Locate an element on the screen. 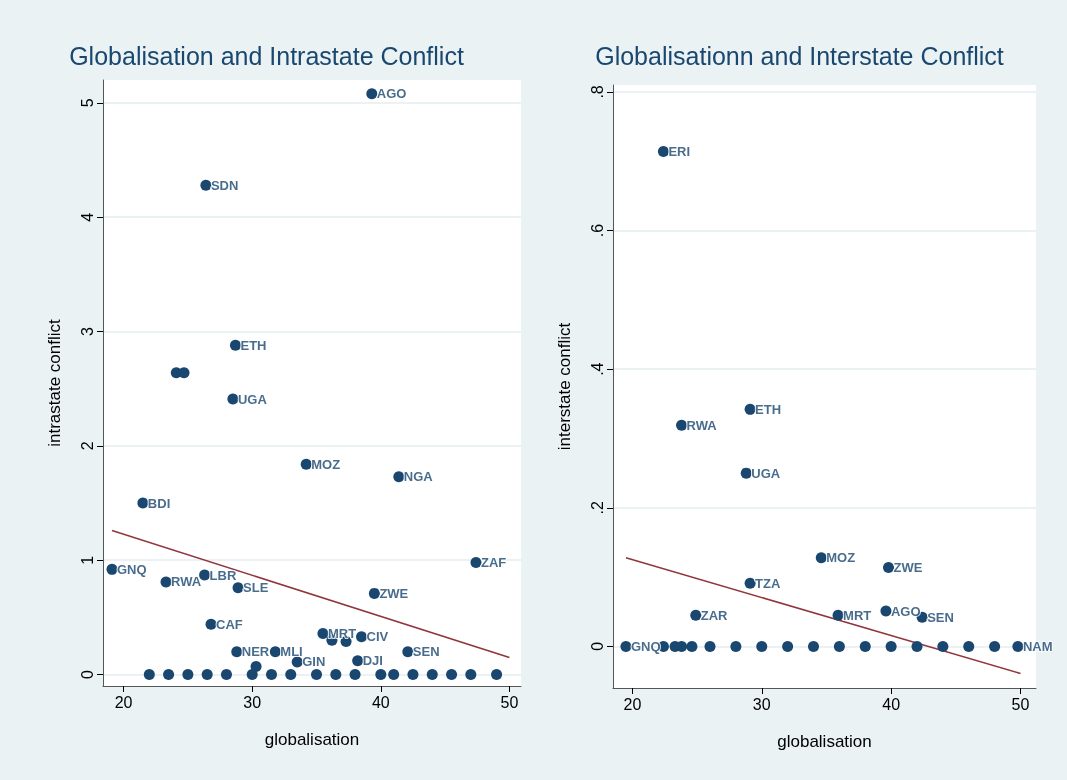  y-tick-label: .2 is located at coordinates (597, 508).